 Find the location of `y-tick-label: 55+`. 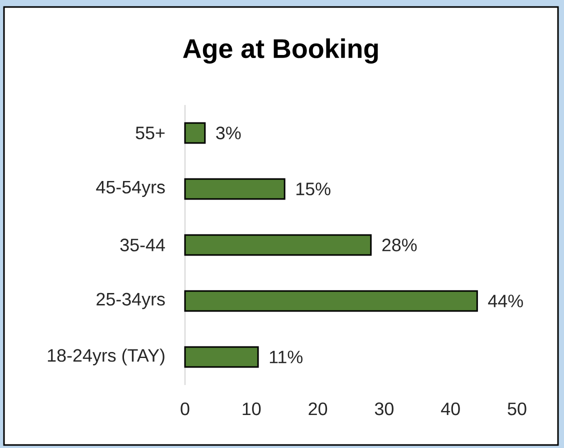

y-tick-label: 55+ is located at coordinates (150, 133).